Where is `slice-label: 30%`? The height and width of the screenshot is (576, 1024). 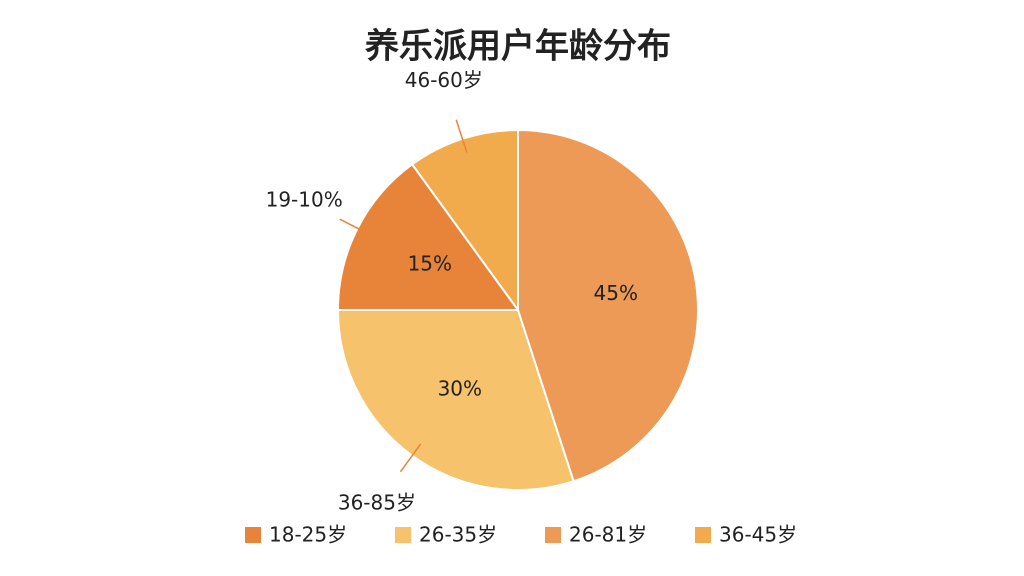 slice-label: 30% is located at coordinates (460, 389).